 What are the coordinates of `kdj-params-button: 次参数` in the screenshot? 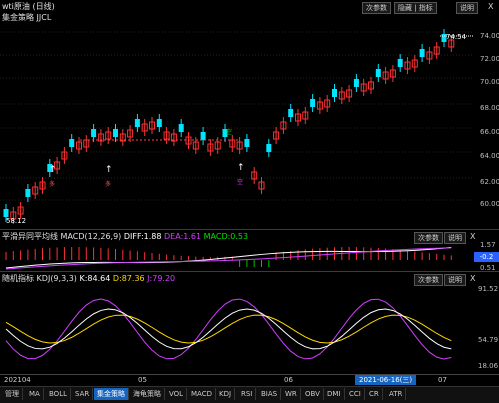 It's located at (428, 280).